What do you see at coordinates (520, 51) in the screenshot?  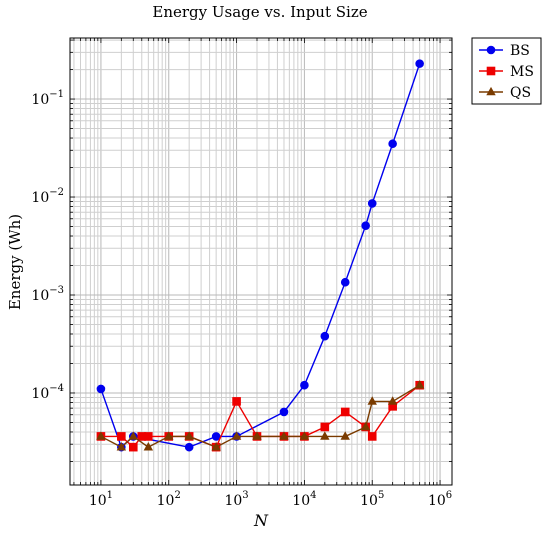 I see `legend-label-bs: BS` at bounding box center [520, 51].